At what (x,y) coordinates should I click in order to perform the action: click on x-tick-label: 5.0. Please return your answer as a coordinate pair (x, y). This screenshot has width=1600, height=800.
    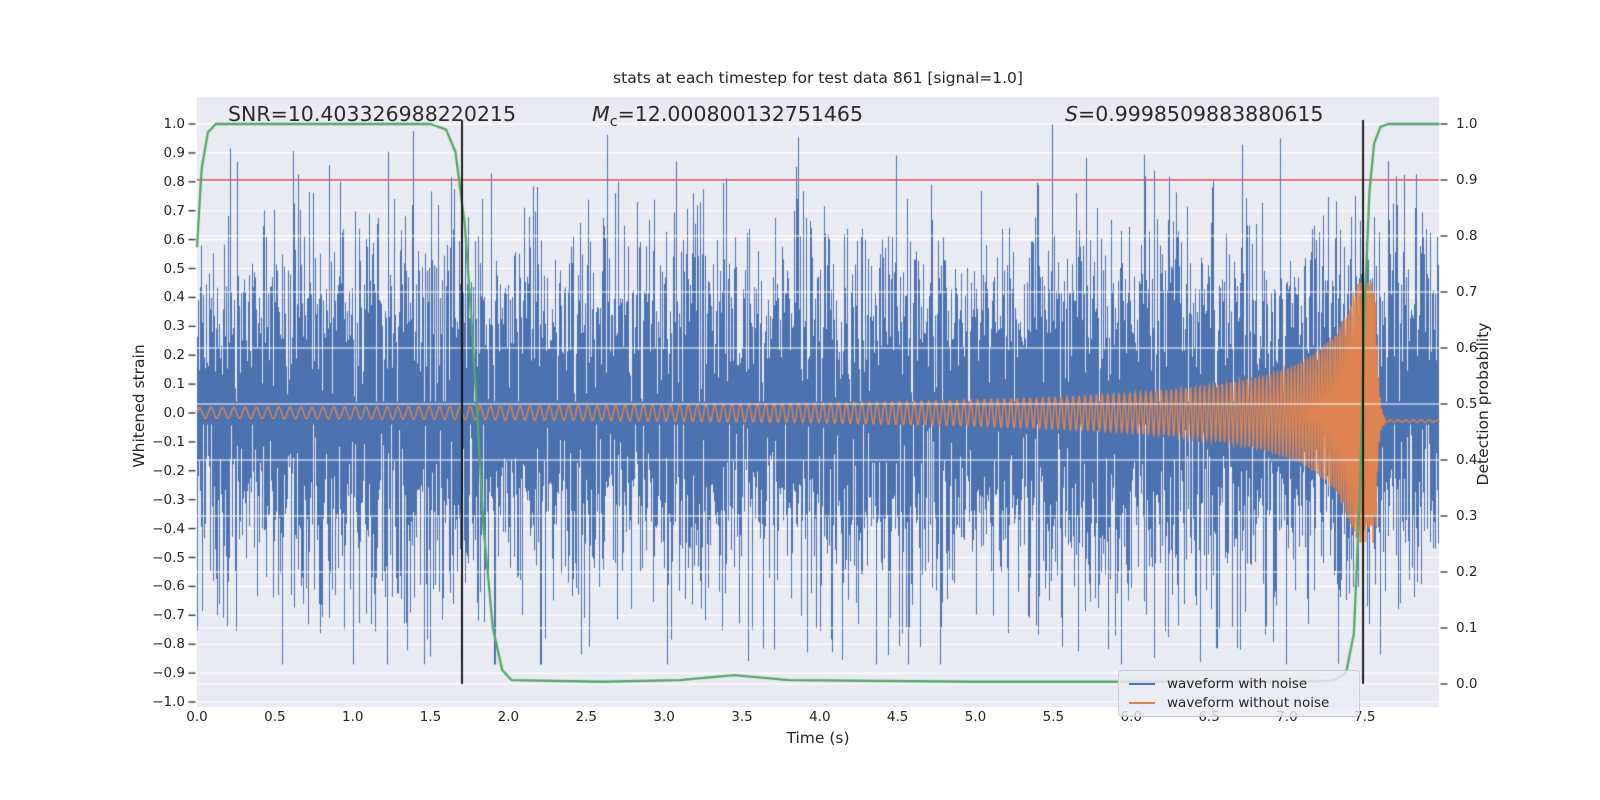
    Looking at the image, I should click on (975, 717).